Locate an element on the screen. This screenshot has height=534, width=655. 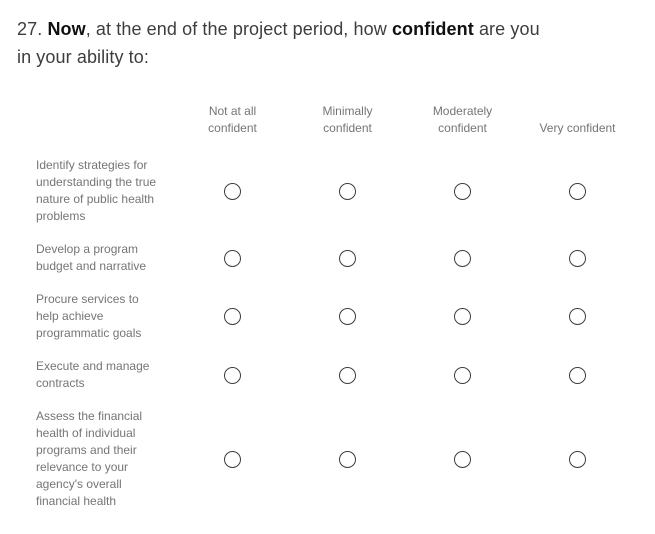
matrix-row-label: Develop a program budget and narrative is located at coordinates (91, 257).